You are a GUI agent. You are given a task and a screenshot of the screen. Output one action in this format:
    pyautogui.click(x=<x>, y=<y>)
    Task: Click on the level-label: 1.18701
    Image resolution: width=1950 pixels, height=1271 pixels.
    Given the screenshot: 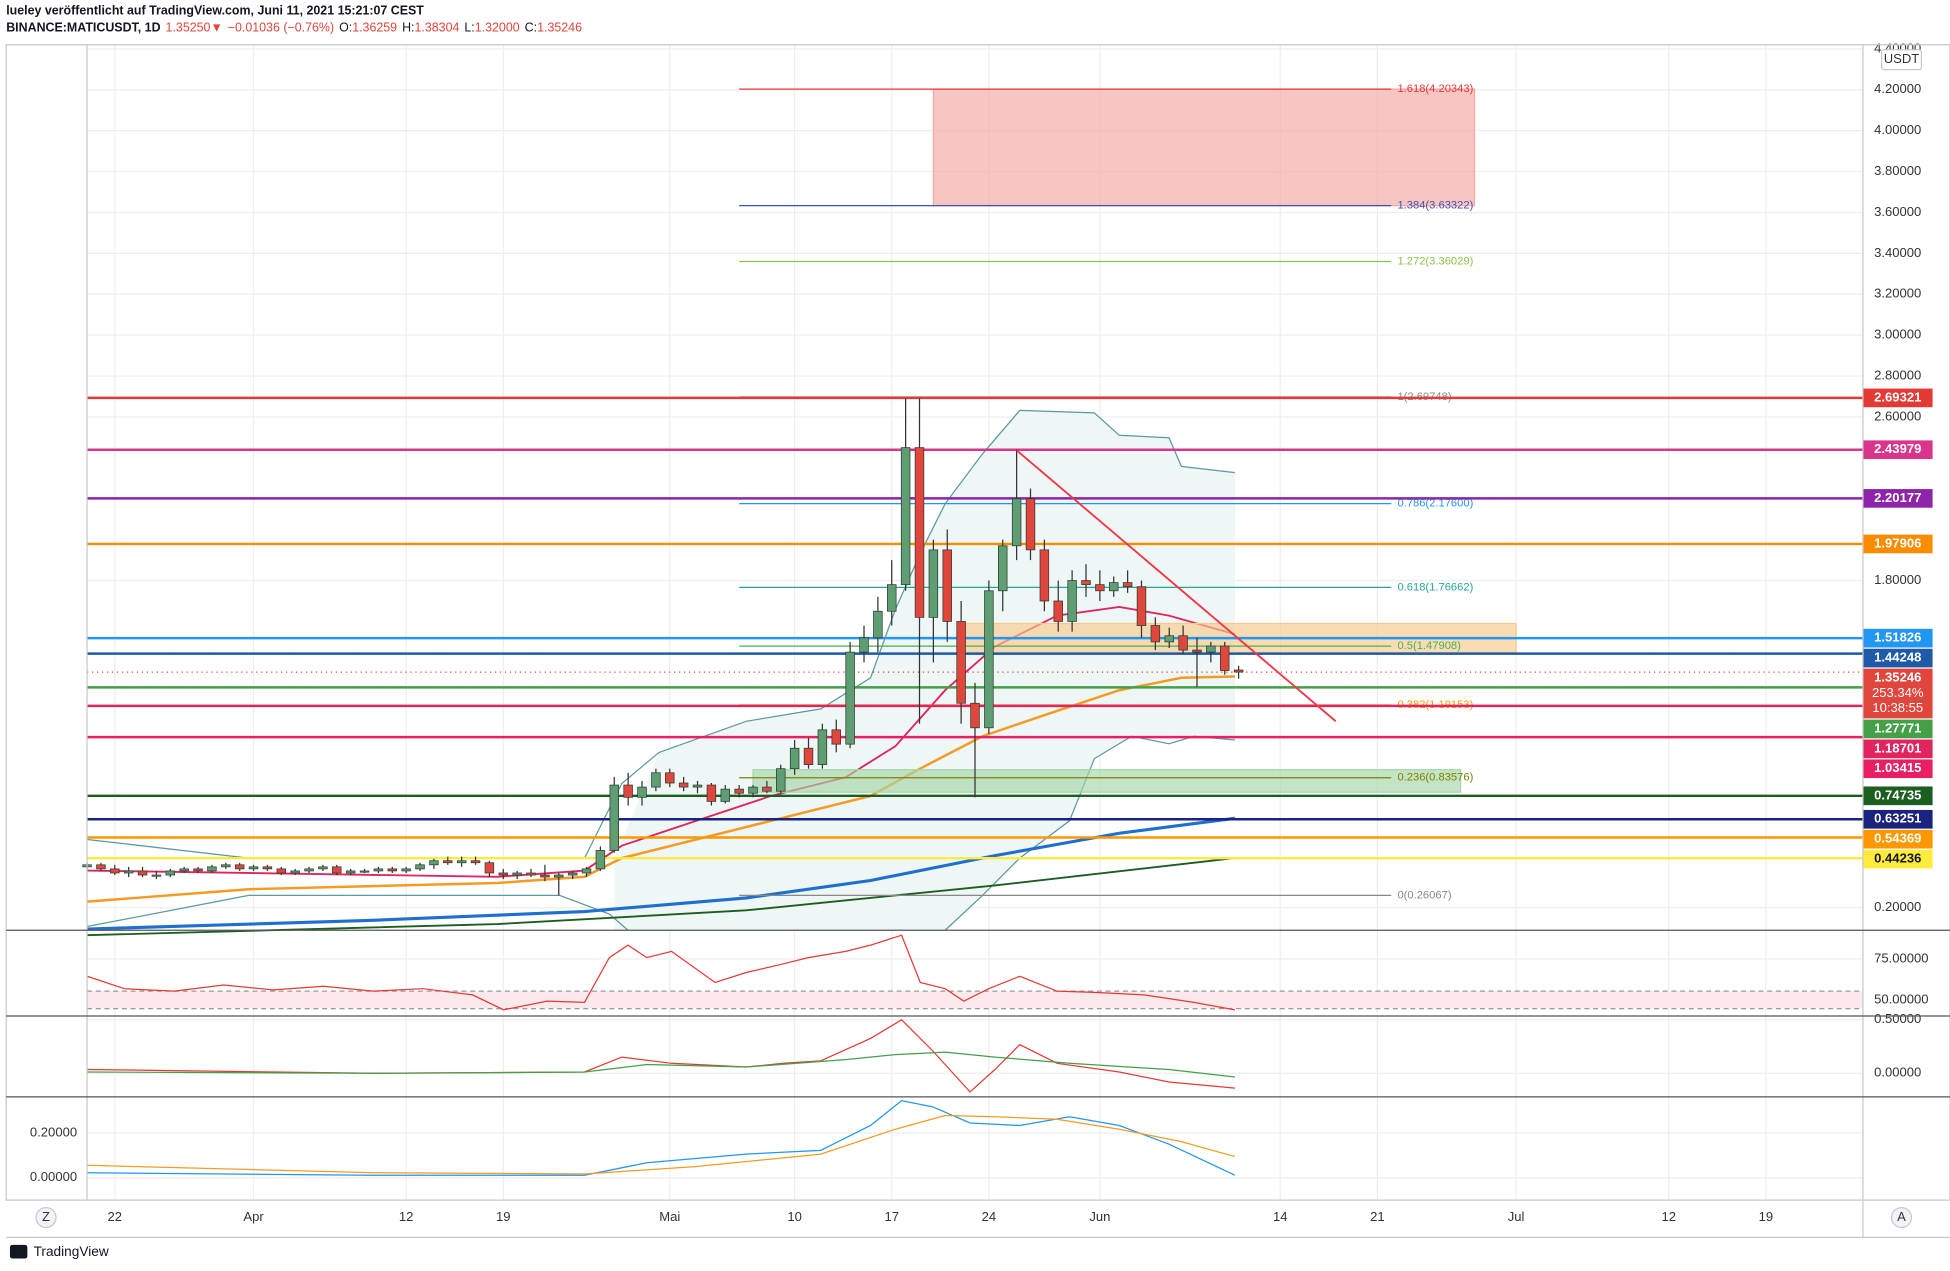 What is the action you would take?
    pyautogui.click(x=1897, y=747)
    